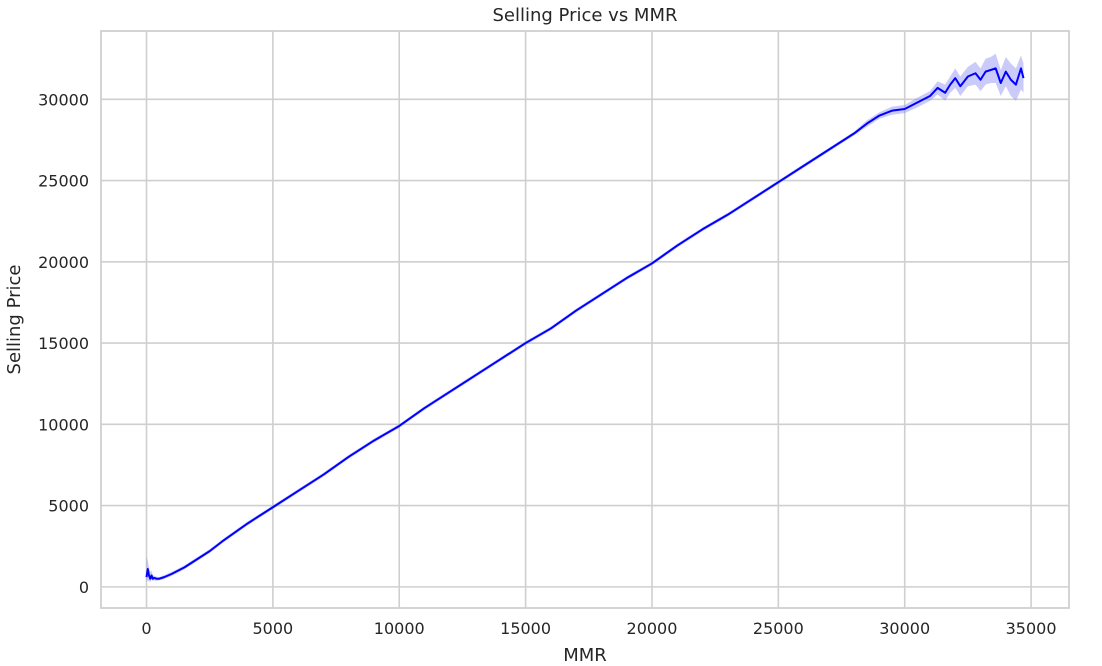 The width and height of the screenshot is (1102, 666). What do you see at coordinates (652, 628) in the screenshot?
I see `x-tick-label: 20000` at bounding box center [652, 628].